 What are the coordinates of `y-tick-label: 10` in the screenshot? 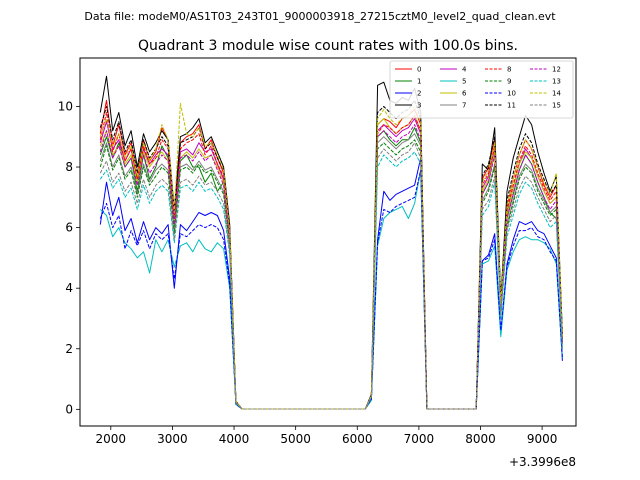 It's located at (65, 106).